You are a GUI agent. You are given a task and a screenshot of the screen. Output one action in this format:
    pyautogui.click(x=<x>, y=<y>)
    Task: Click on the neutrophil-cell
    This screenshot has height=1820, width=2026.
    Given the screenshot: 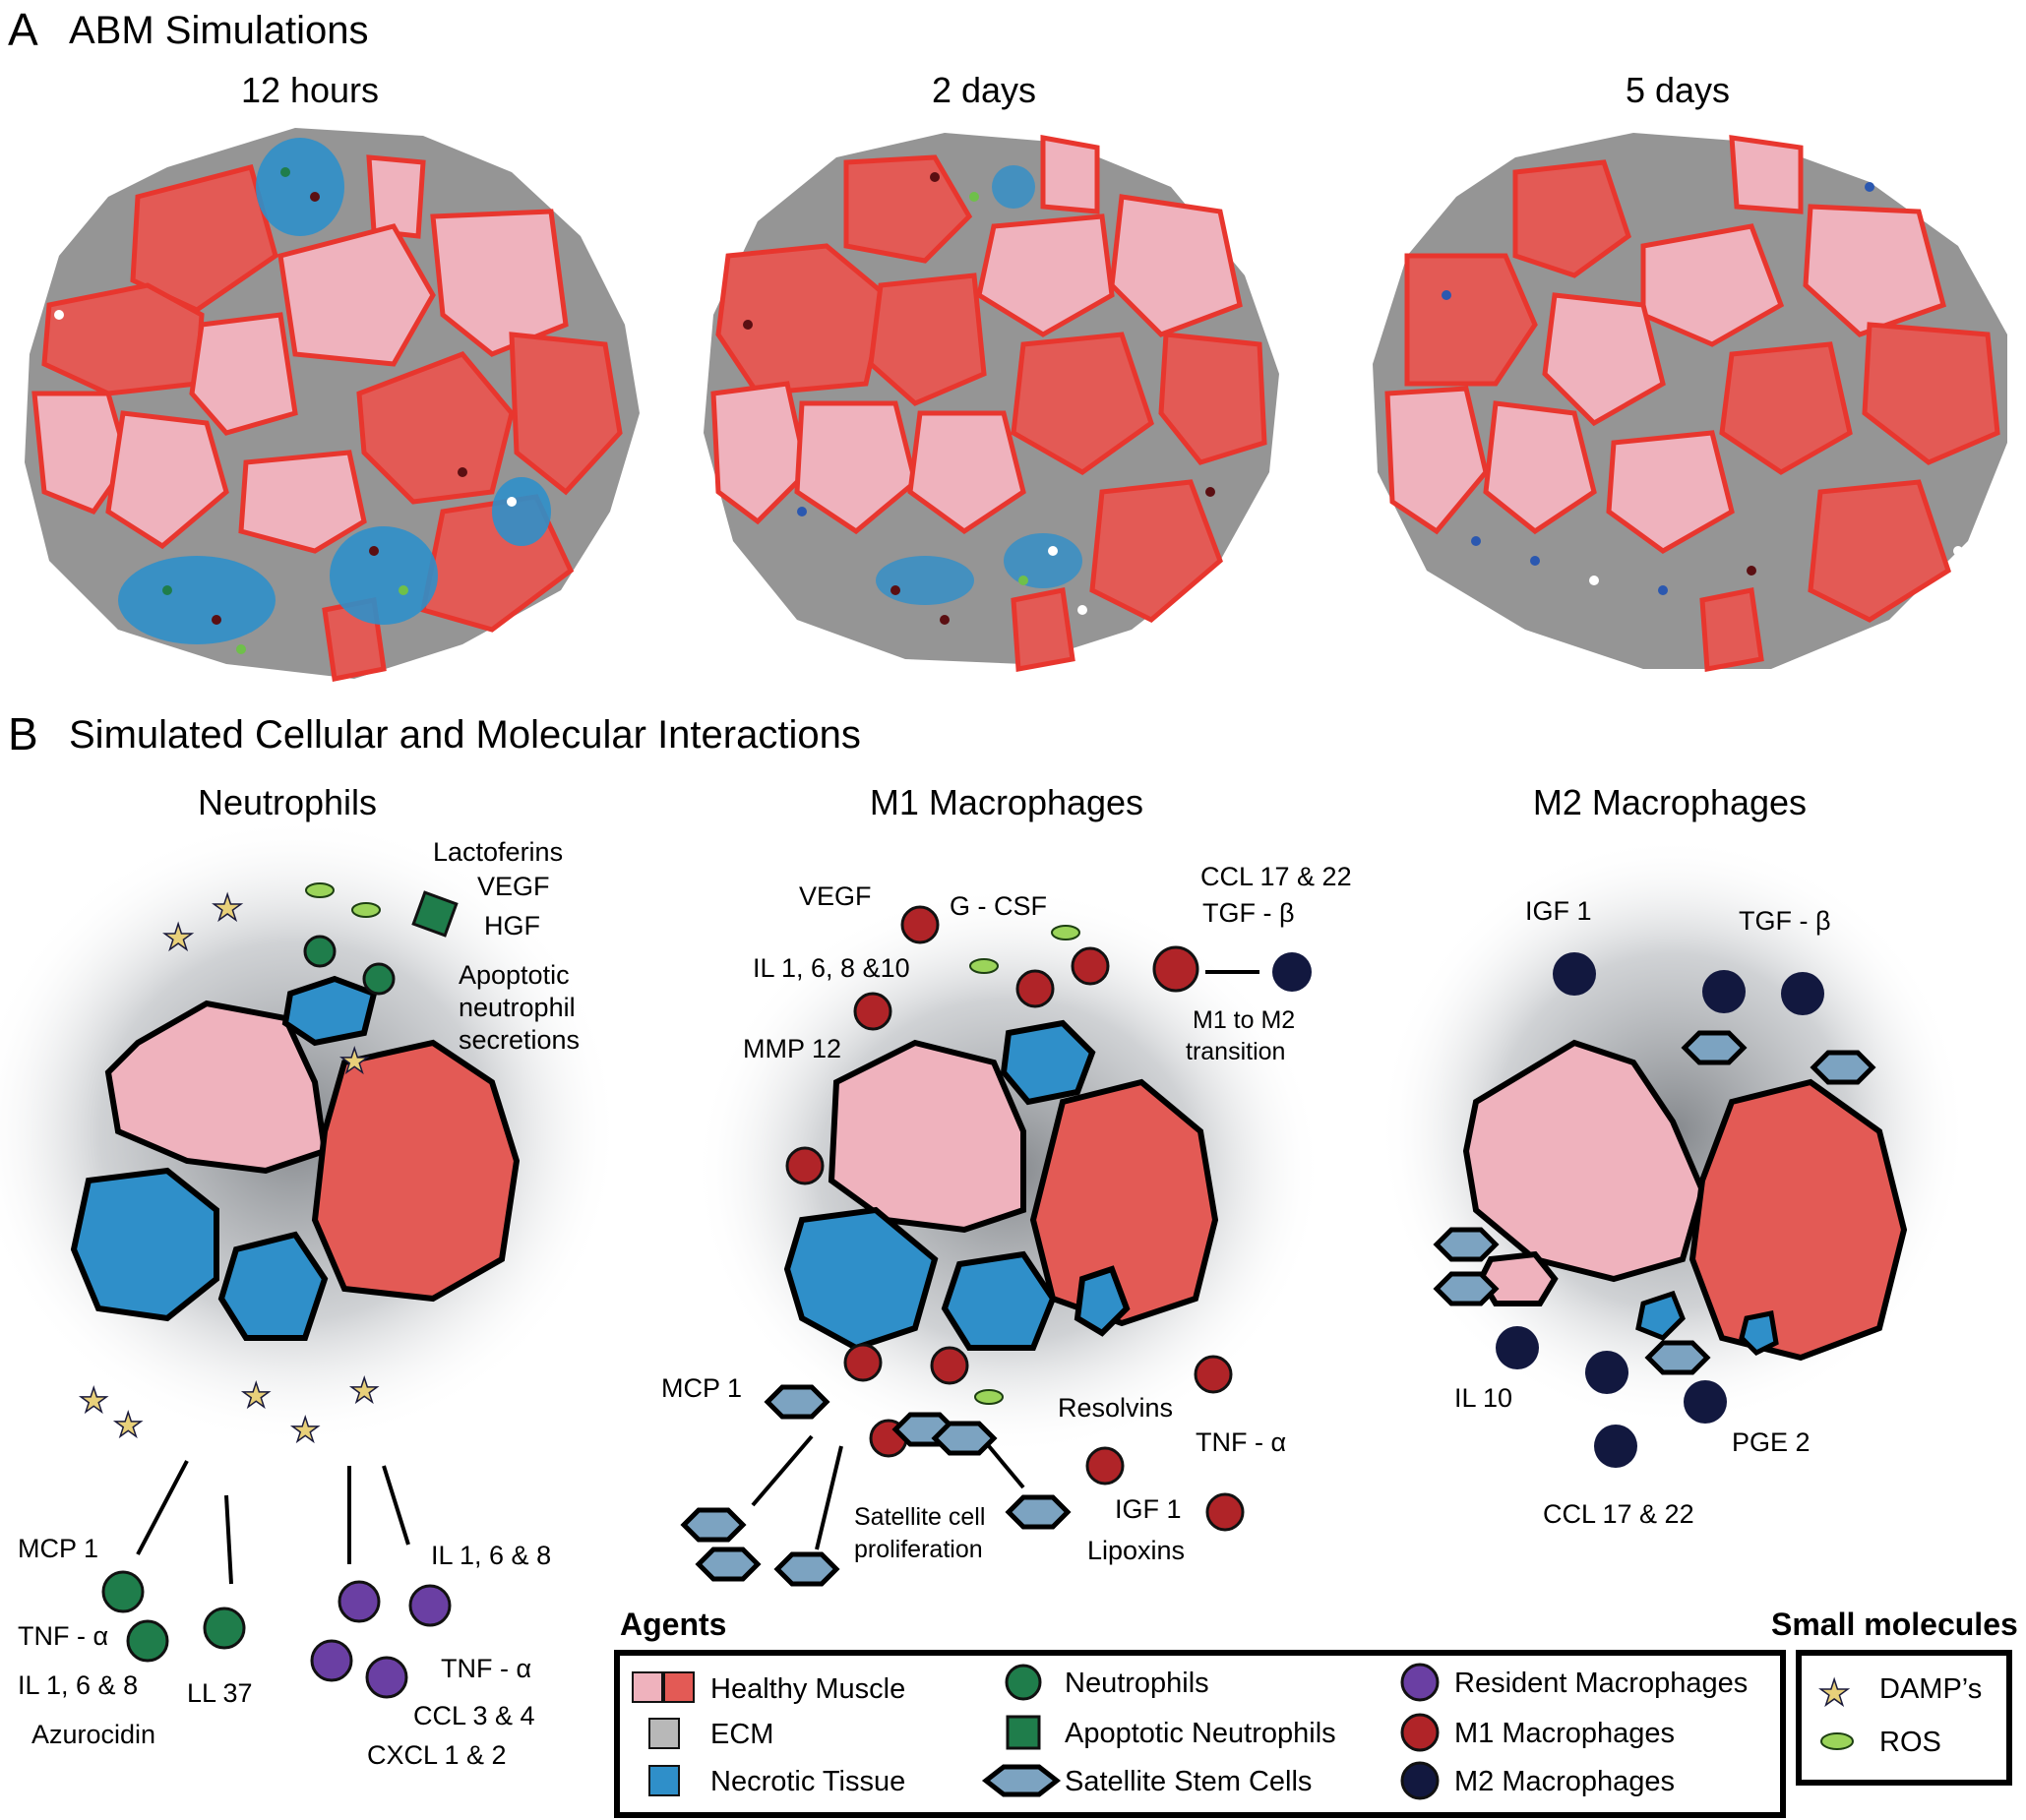 What is the action you would take?
    pyautogui.click(x=224, y=1628)
    